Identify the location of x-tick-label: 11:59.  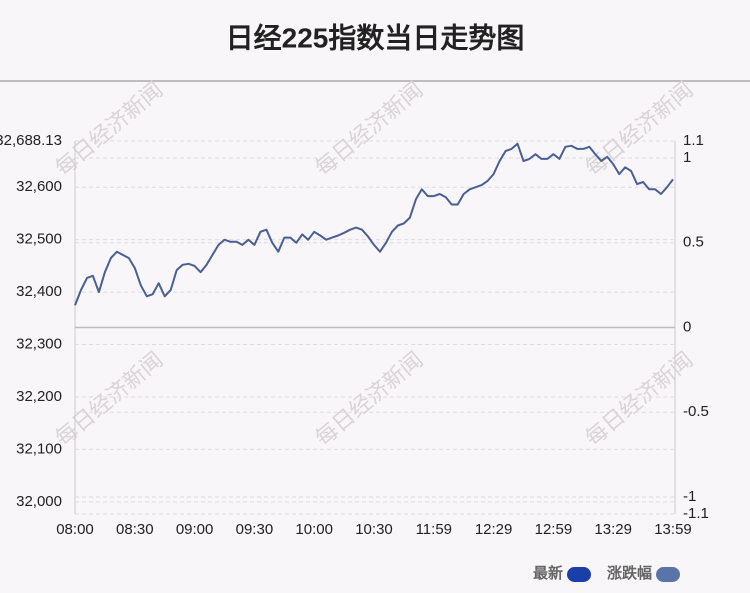
(434, 529).